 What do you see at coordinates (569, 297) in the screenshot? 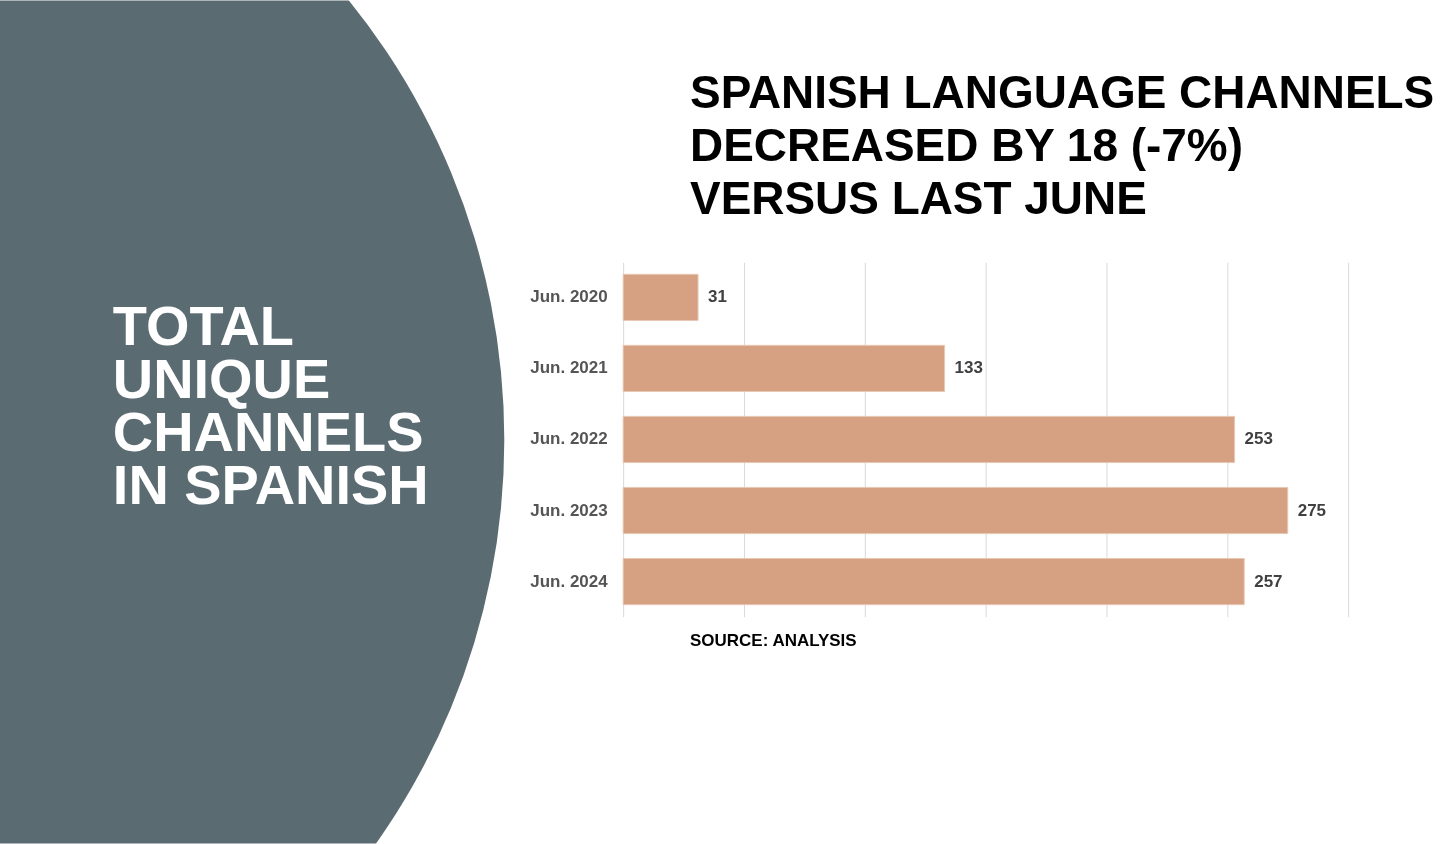
I see `y-tick-label: Jun. 2020` at bounding box center [569, 297].